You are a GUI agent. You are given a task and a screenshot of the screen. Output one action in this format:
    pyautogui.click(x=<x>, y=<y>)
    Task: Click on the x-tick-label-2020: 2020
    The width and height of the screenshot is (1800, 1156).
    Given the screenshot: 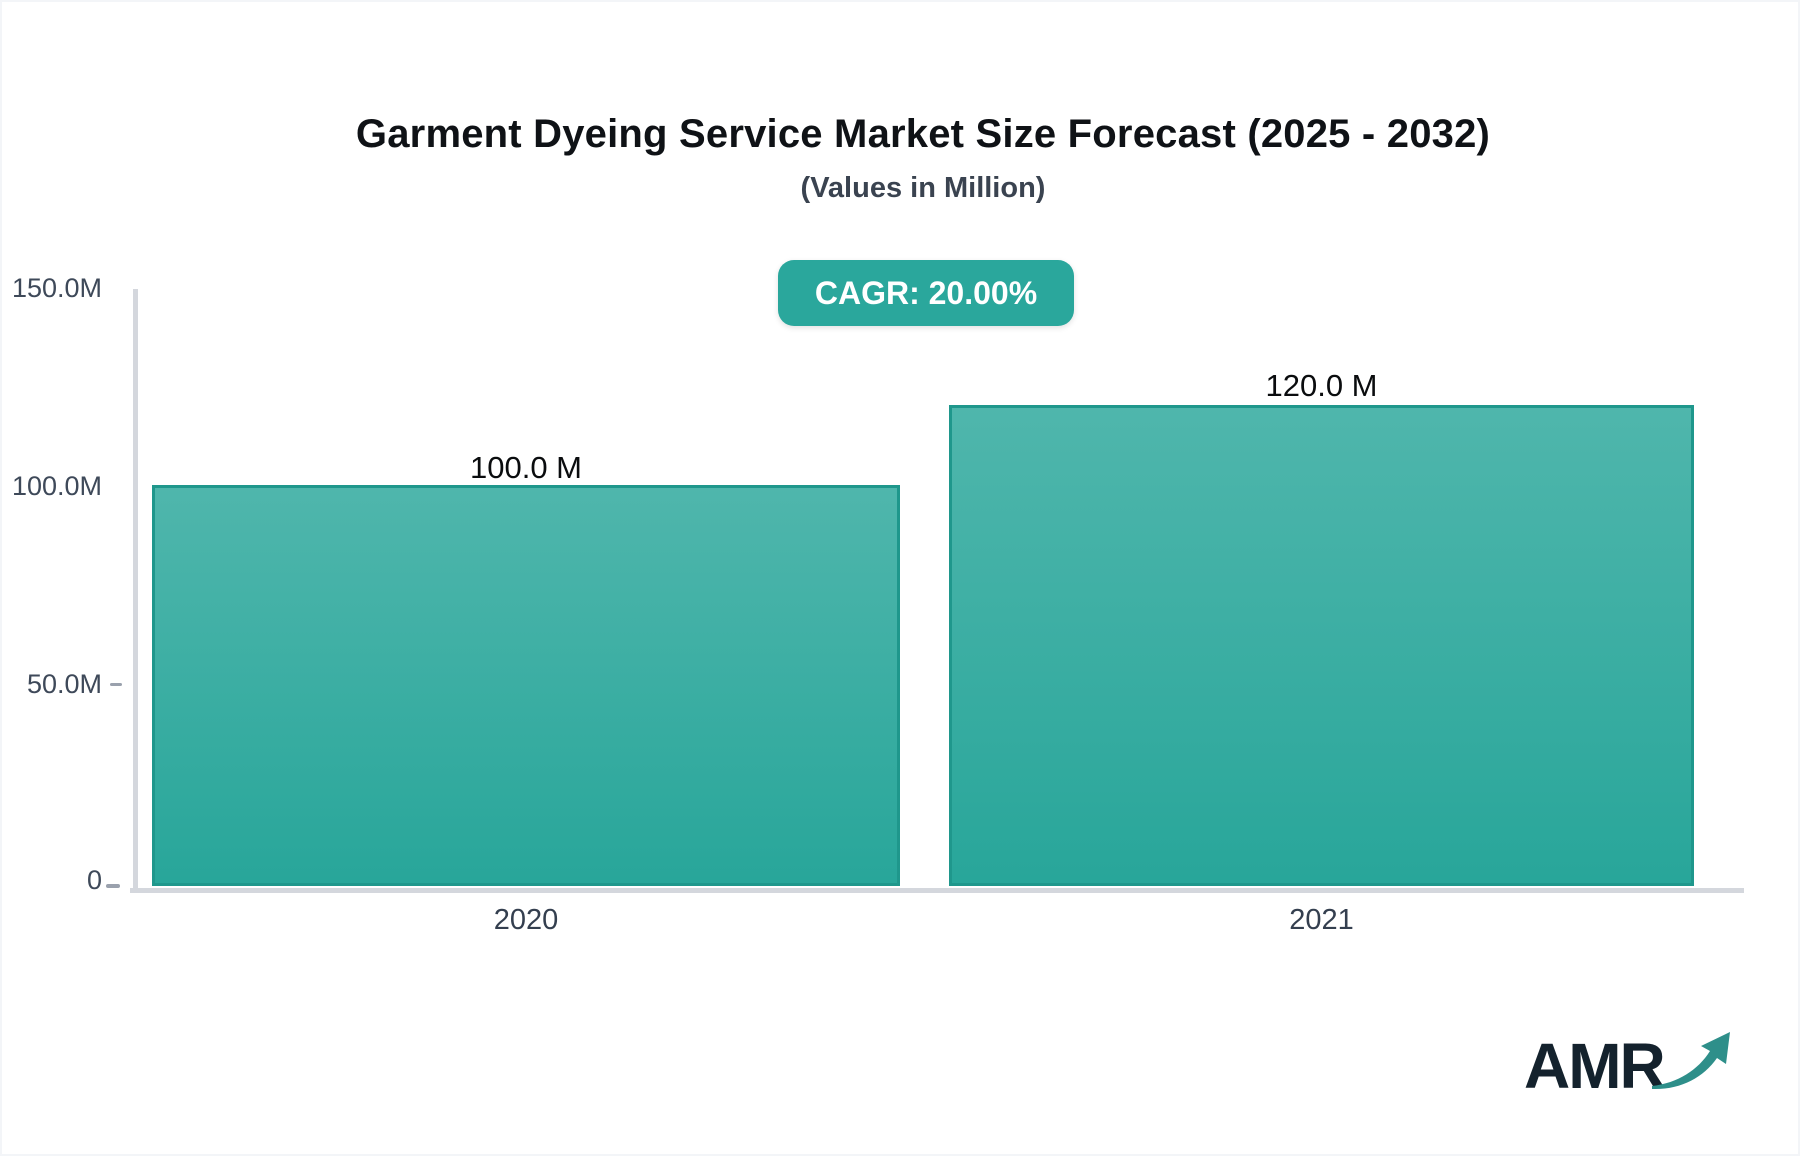 What is the action you would take?
    pyautogui.click(x=526, y=920)
    